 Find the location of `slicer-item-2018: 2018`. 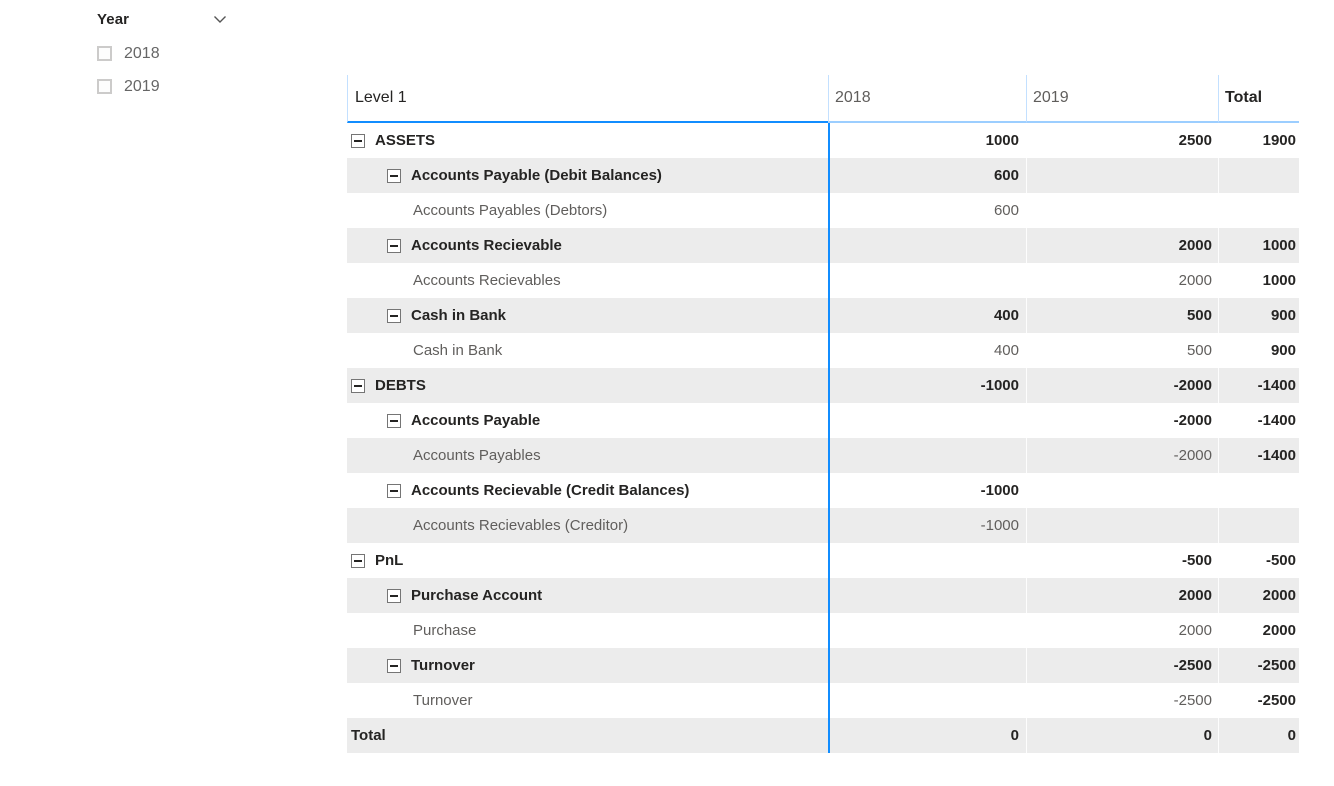

slicer-item-2018: 2018 is located at coordinates (163, 53).